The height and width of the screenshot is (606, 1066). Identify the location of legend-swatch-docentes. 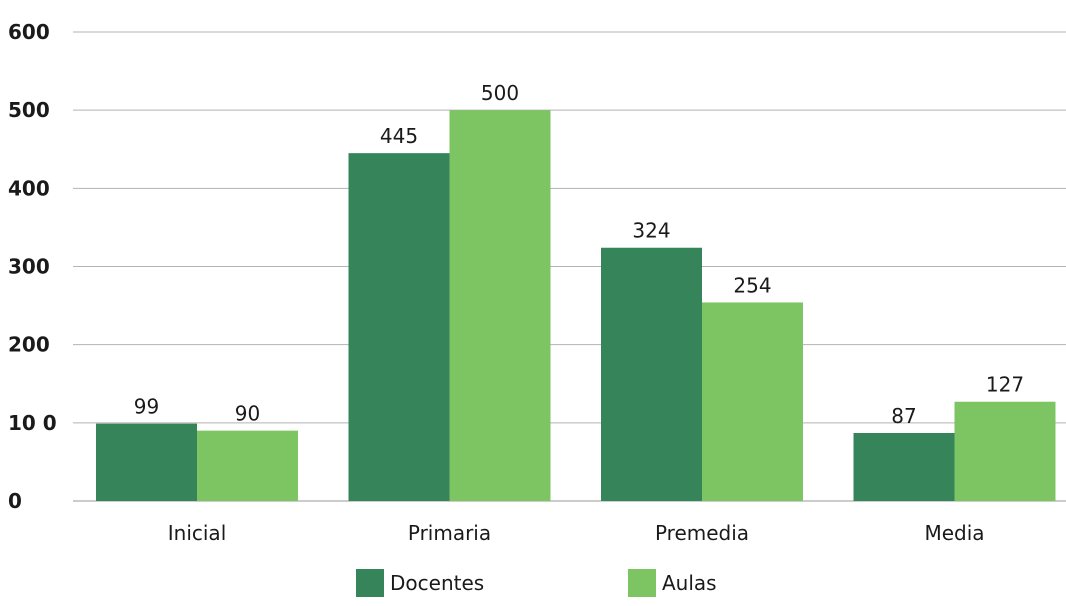
(370, 583).